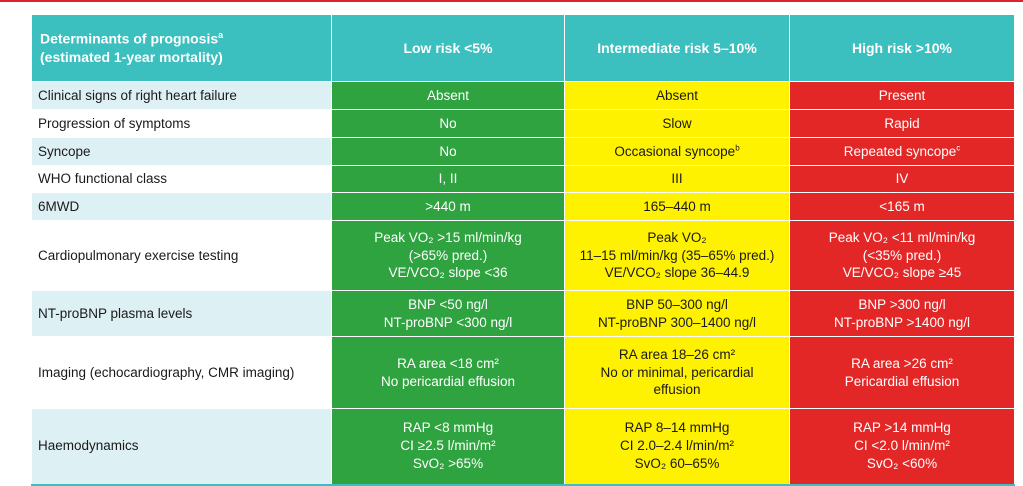 This screenshot has height=486, width=1023. I want to click on low-risk-text: Absent, so click(448, 96).